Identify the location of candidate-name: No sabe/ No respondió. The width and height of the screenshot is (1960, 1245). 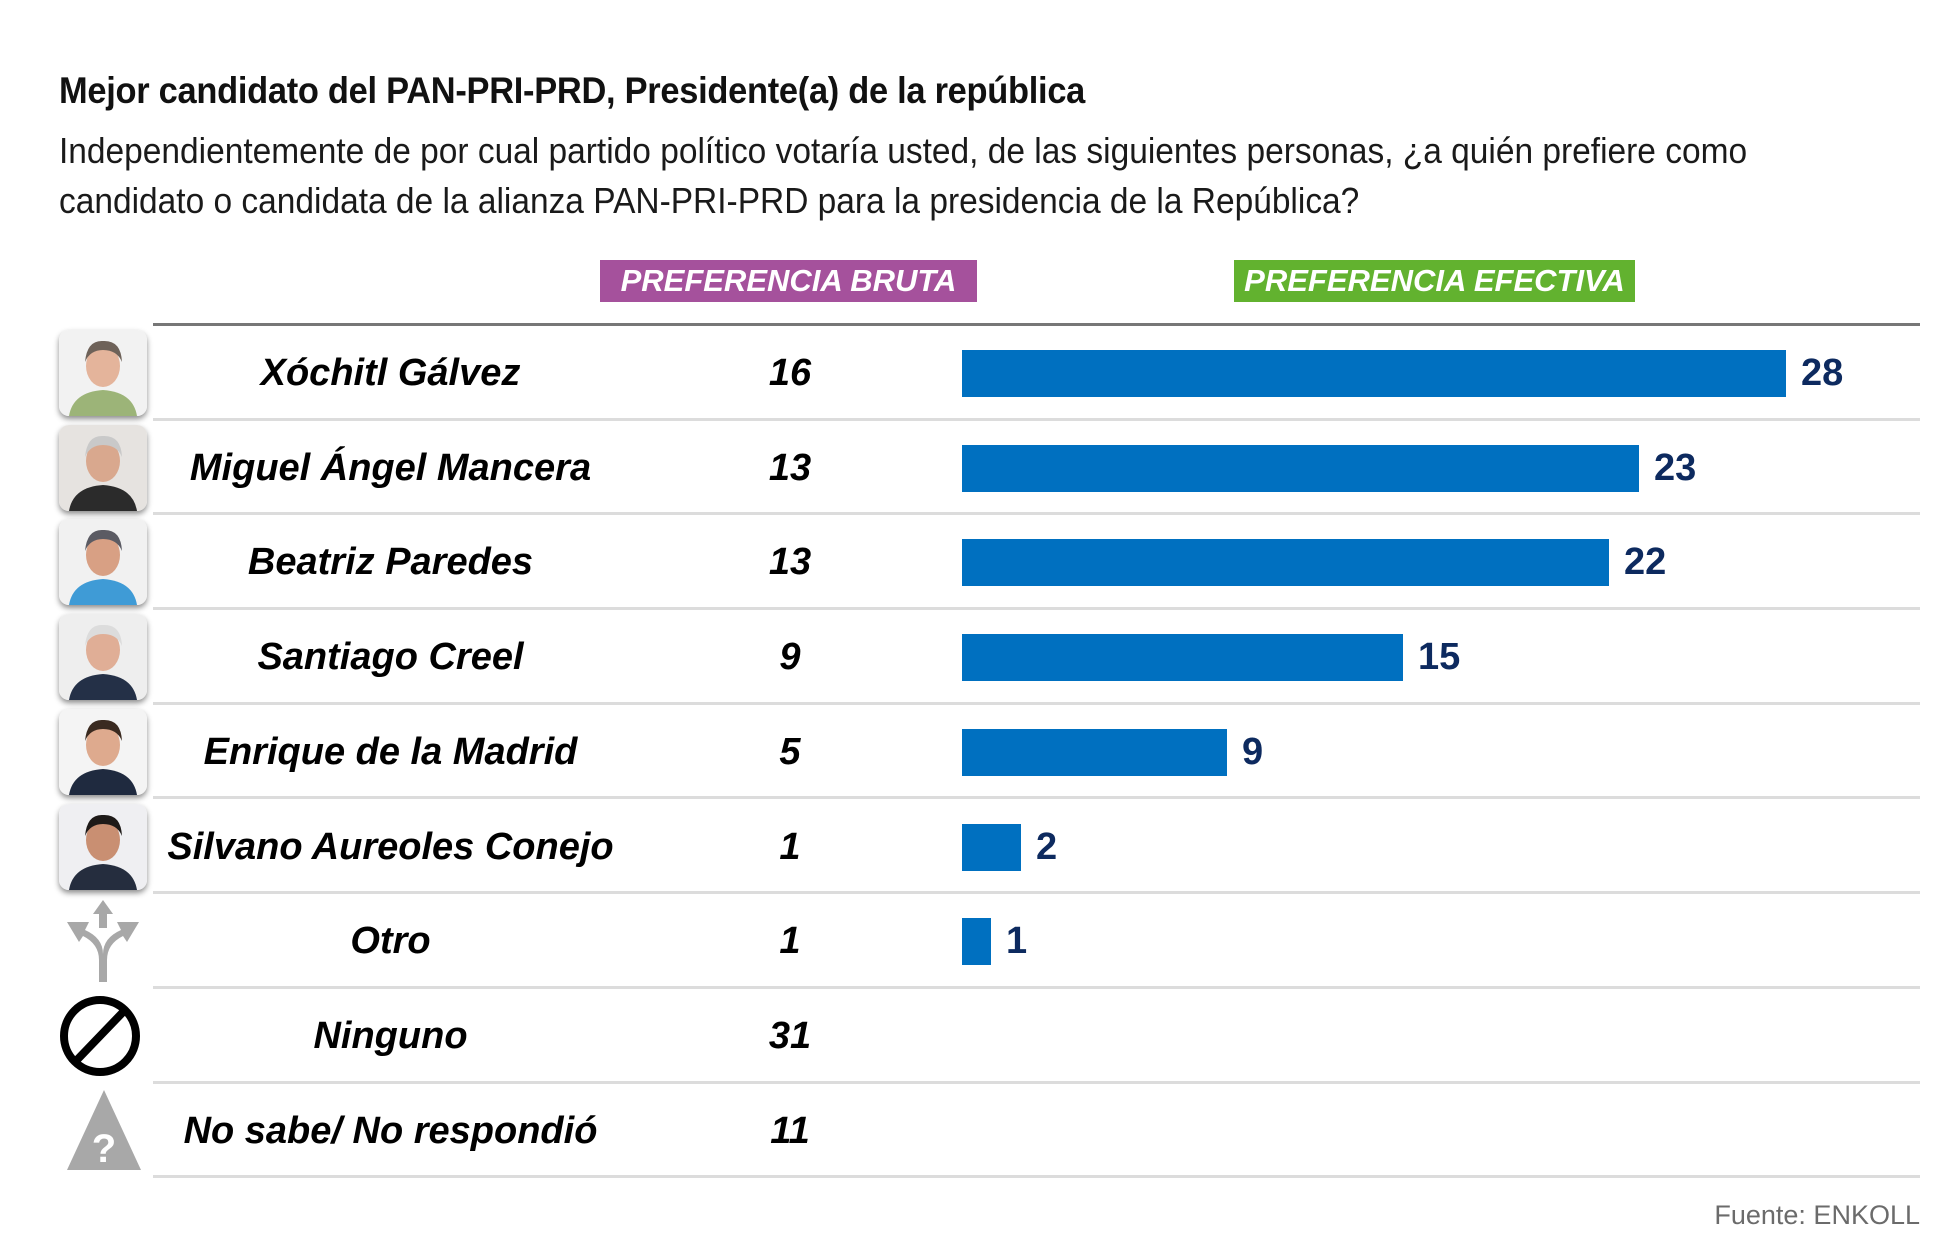
(390, 1130).